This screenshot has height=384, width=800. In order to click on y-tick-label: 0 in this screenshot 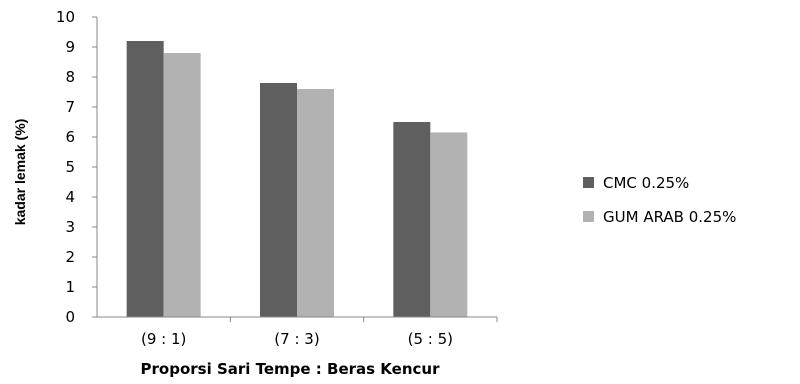, I will do `click(70, 317)`.